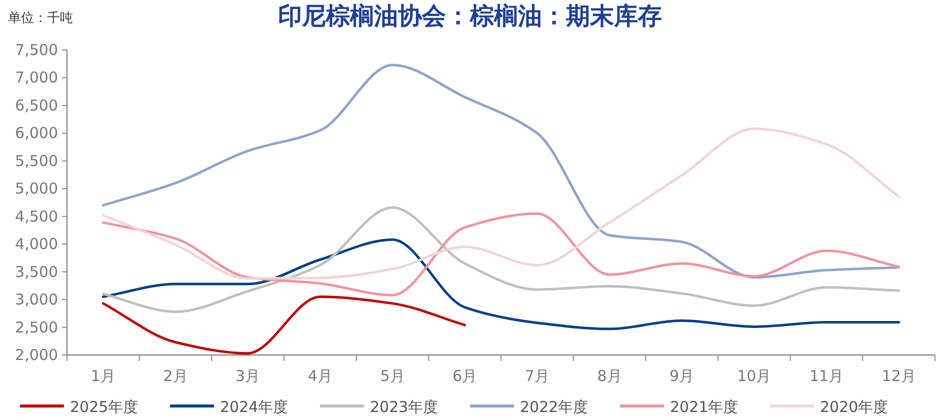 The image size is (940, 417). What do you see at coordinates (465, 376) in the screenshot?
I see `x-tick-label: 6月` at bounding box center [465, 376].